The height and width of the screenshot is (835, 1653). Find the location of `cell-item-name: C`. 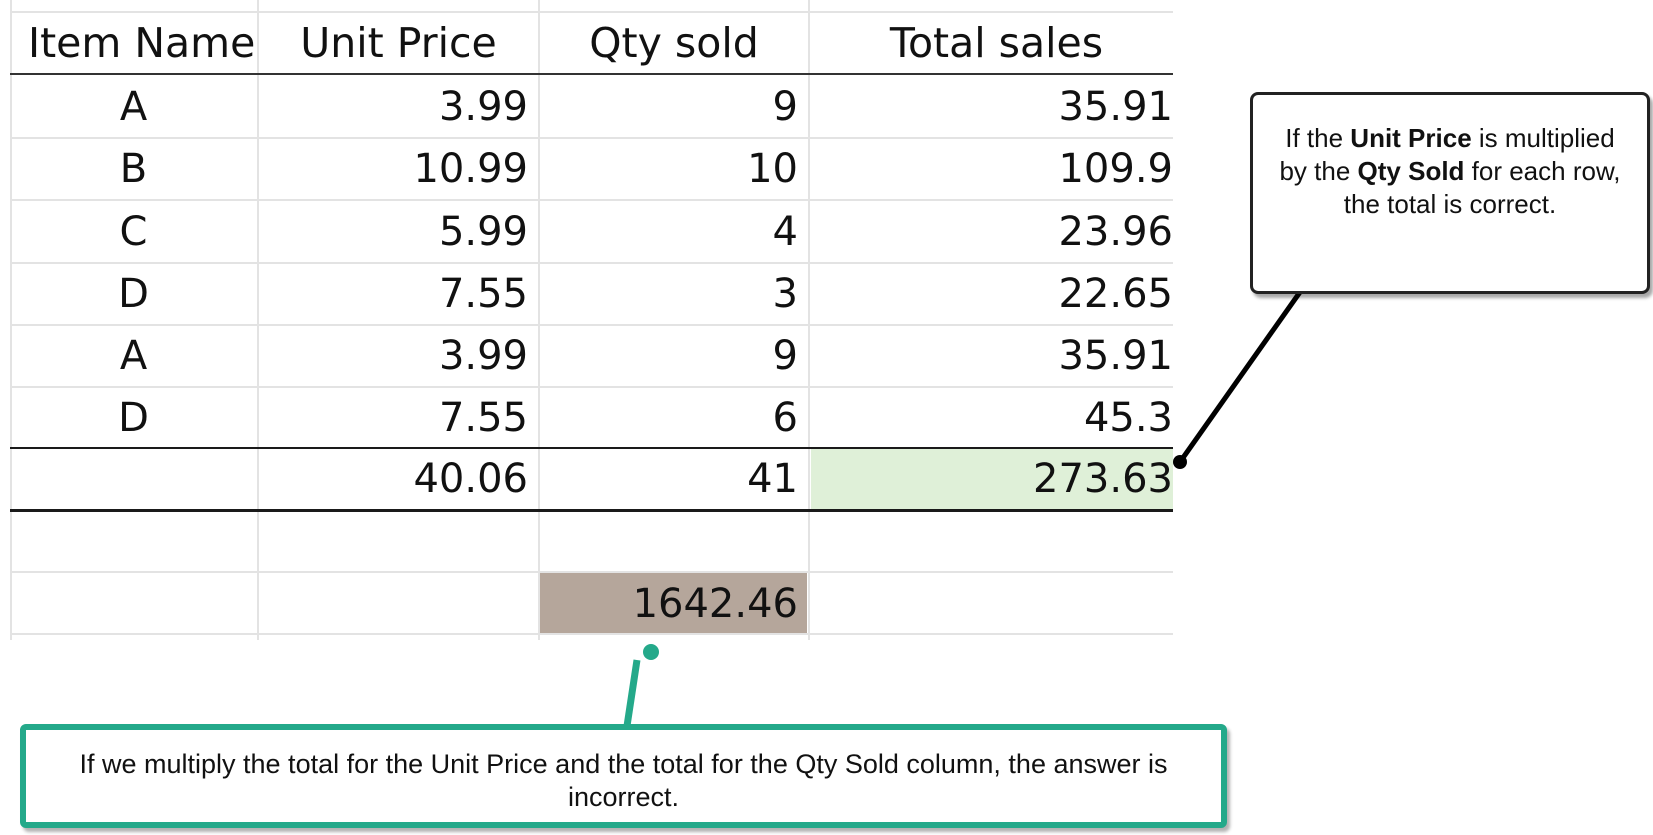

cell-item-name: C is located at coordinates (133, 231).